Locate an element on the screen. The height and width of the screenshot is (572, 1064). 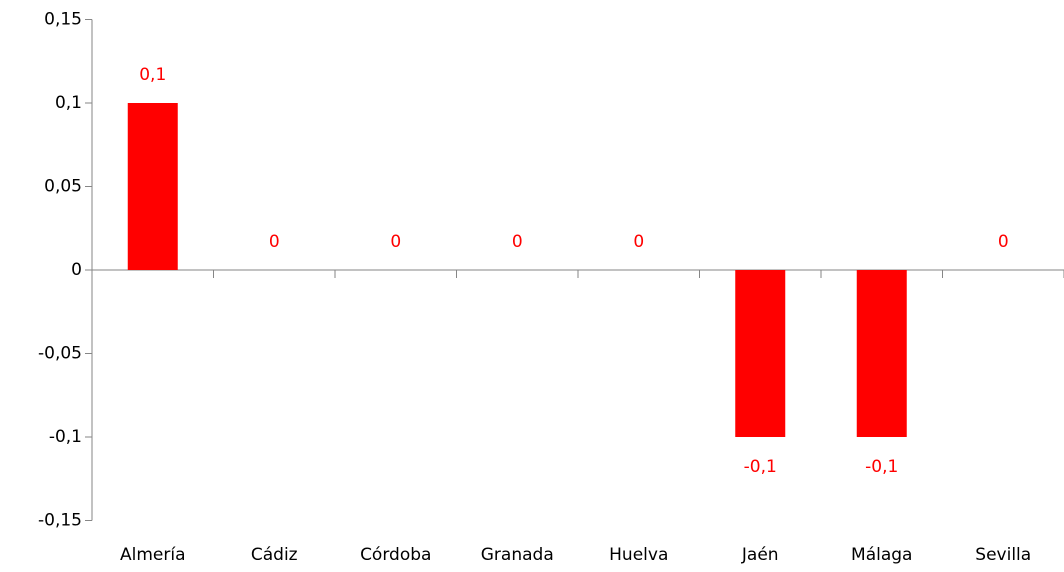
x-tick-label: Cádiz is located at coordinates (274, 555).